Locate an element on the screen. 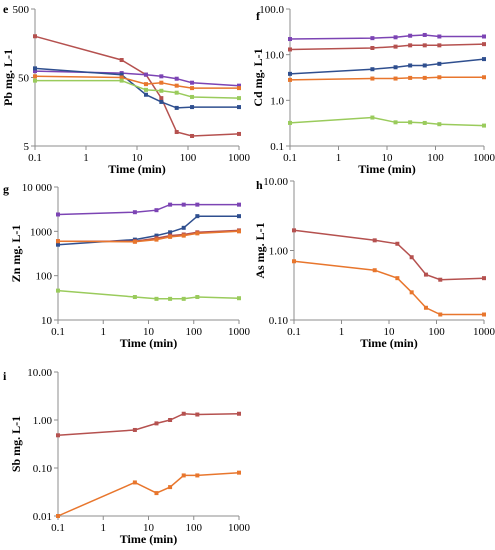 The width and height of the screenshot is (495, 550). y-tick-label: 1000 is located at coordinates (41, 232).